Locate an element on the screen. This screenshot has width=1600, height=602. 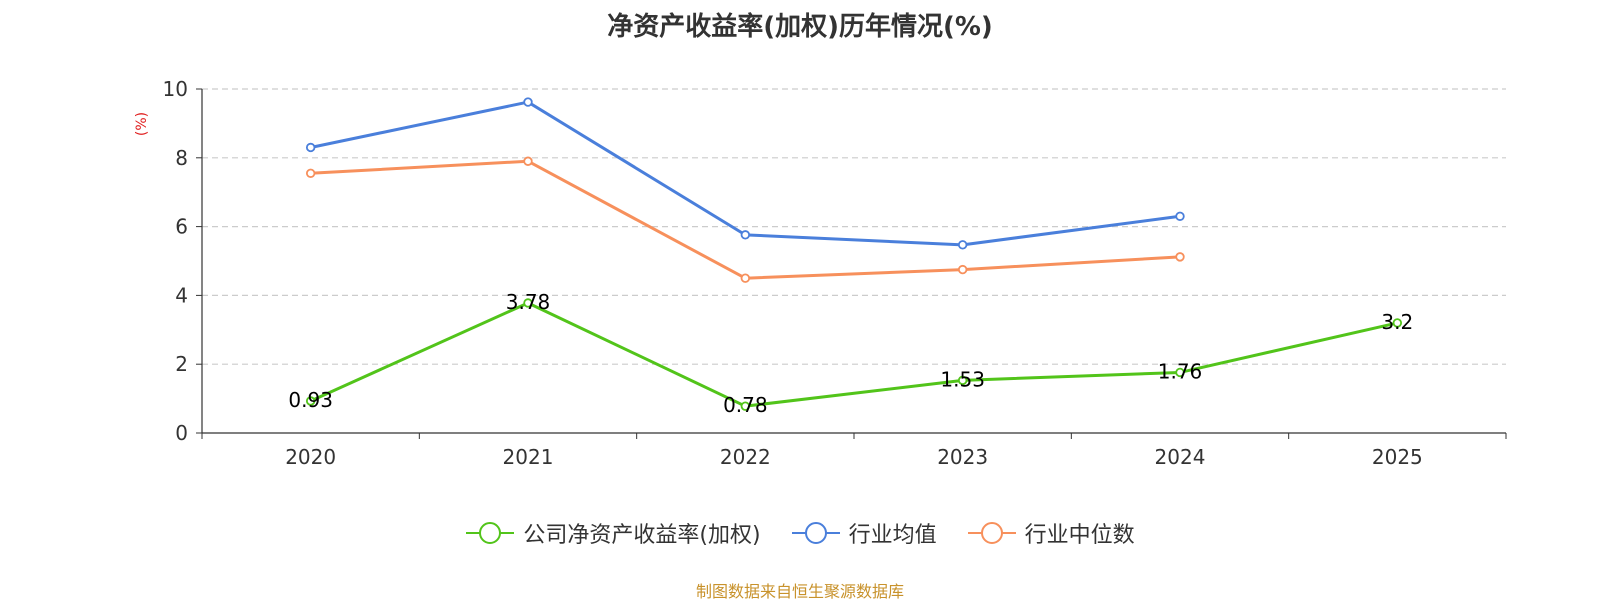
data-label: 0.93 is located at coordinates (310, 400).